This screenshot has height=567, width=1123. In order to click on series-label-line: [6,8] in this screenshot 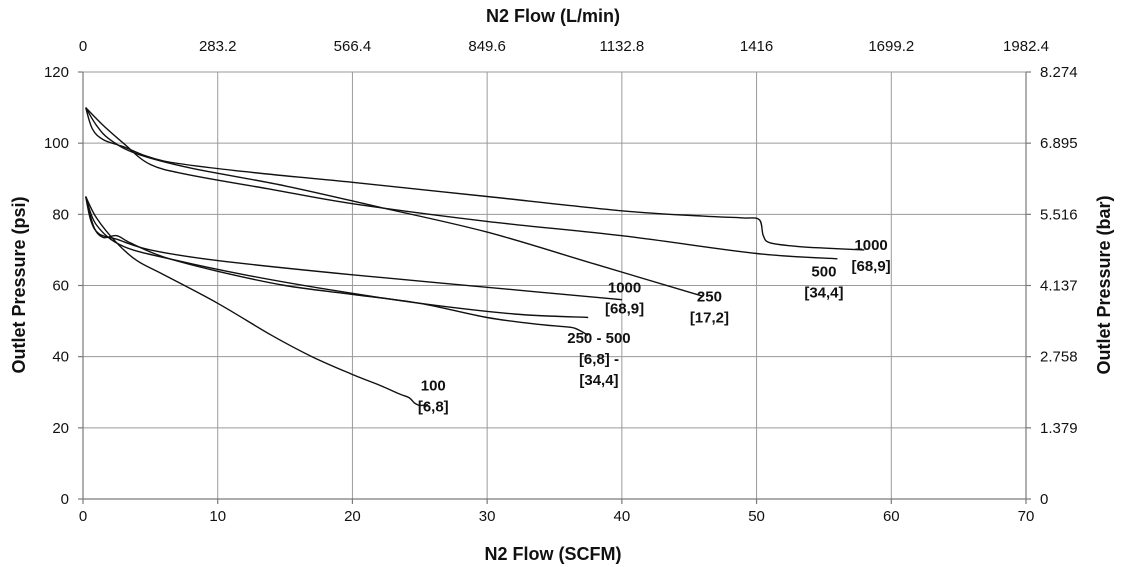, I will do `click(433, 406)`.